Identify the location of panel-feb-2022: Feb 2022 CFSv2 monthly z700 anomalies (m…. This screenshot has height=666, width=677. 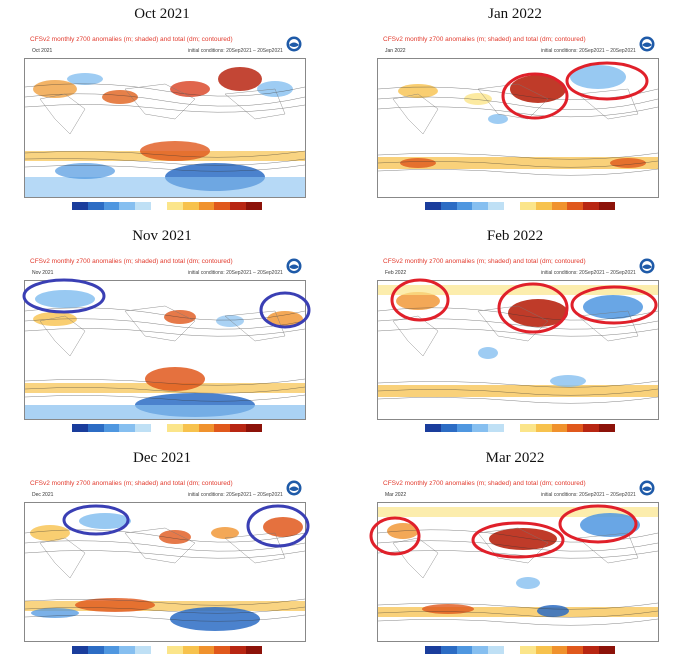
(515, 333).